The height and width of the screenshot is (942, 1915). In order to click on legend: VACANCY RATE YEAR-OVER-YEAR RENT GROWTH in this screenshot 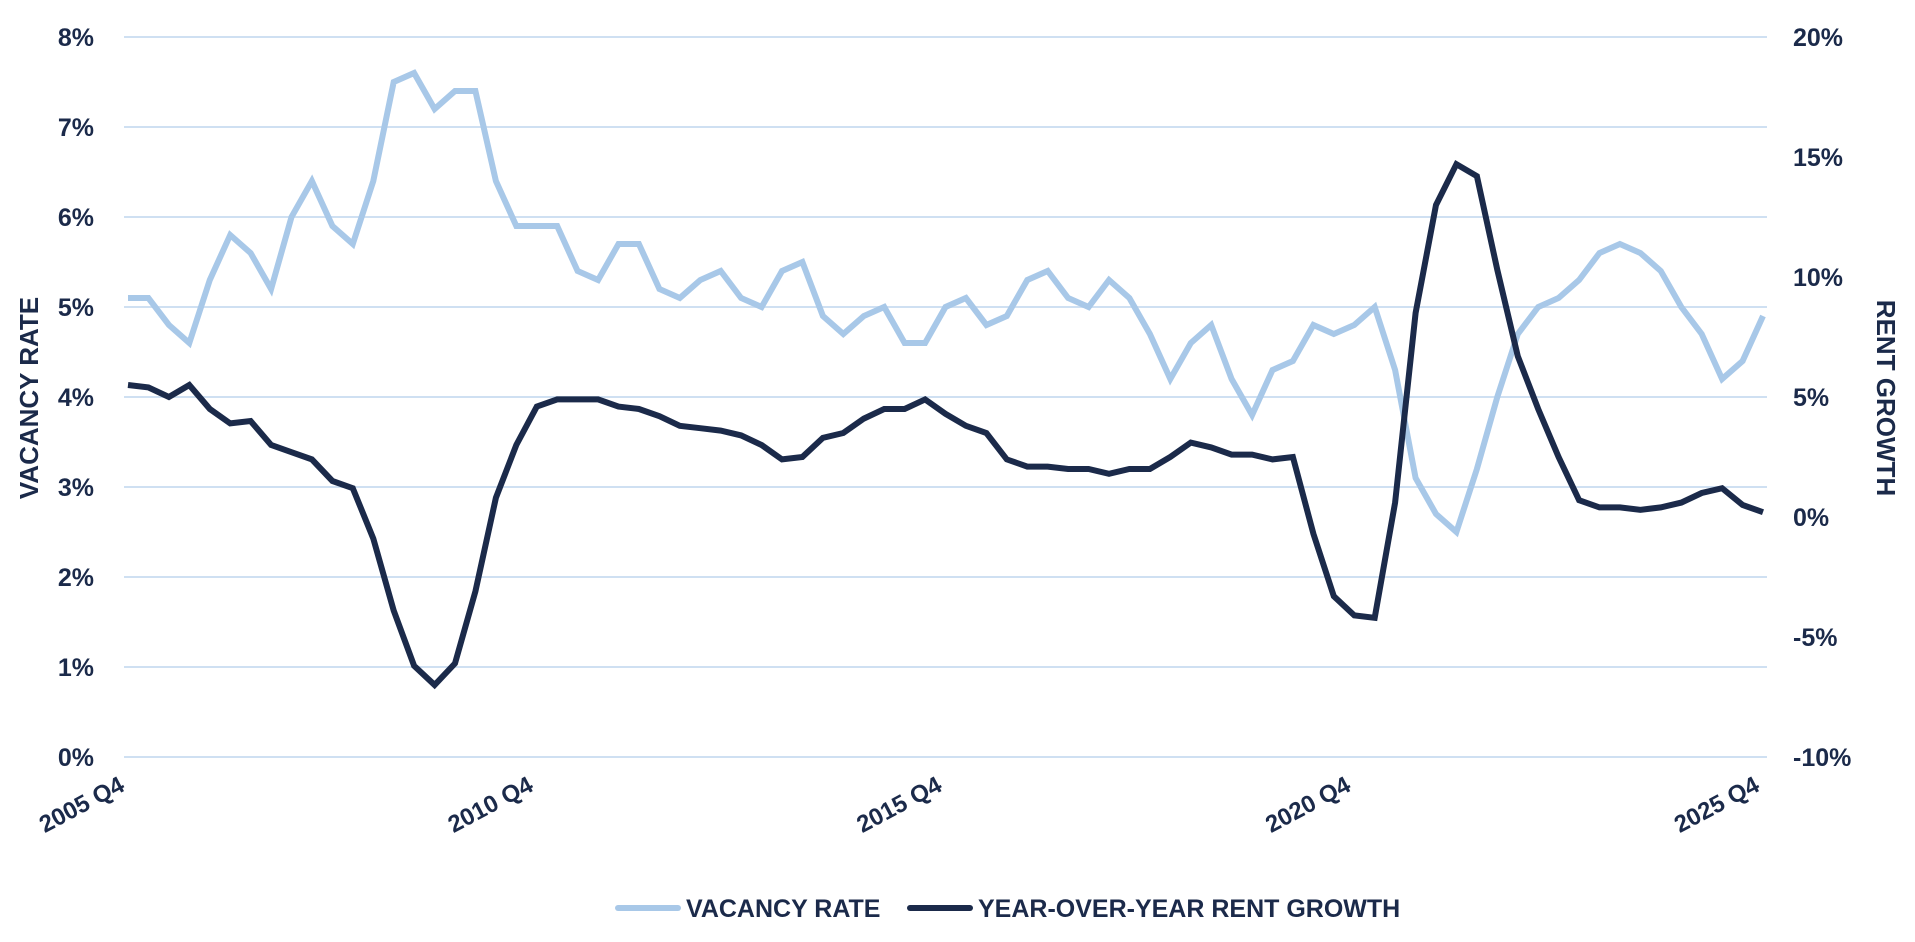, I will do `click(1007, 909)`.